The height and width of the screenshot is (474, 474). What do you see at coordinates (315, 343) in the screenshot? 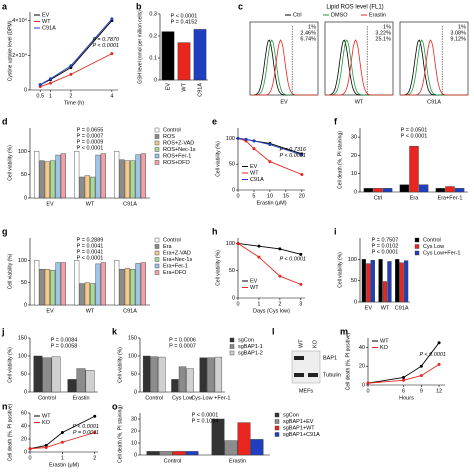
I see `lane-label: KO` at bounding box center [315, 343].